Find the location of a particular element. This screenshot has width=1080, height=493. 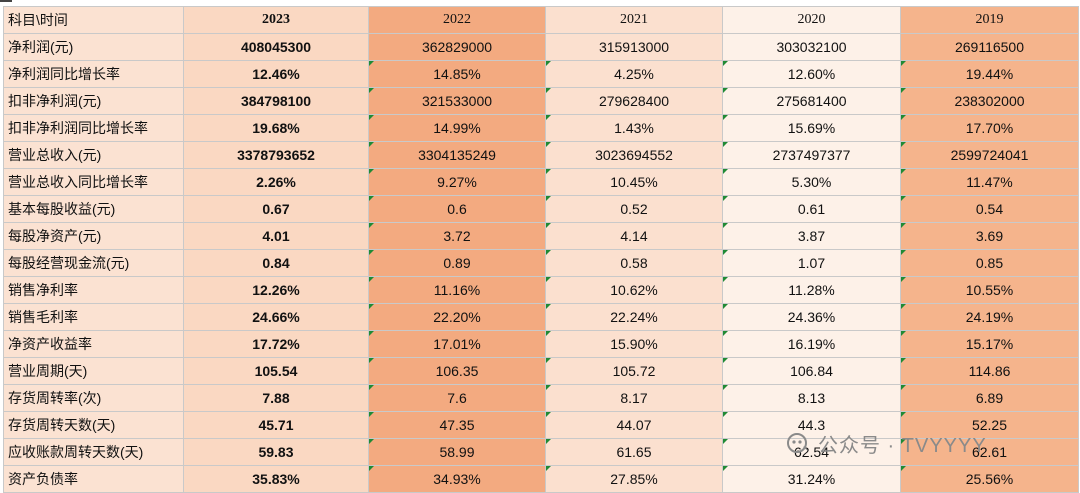

value-cell-2021: 105.72 is located at coordinates (634, 371).